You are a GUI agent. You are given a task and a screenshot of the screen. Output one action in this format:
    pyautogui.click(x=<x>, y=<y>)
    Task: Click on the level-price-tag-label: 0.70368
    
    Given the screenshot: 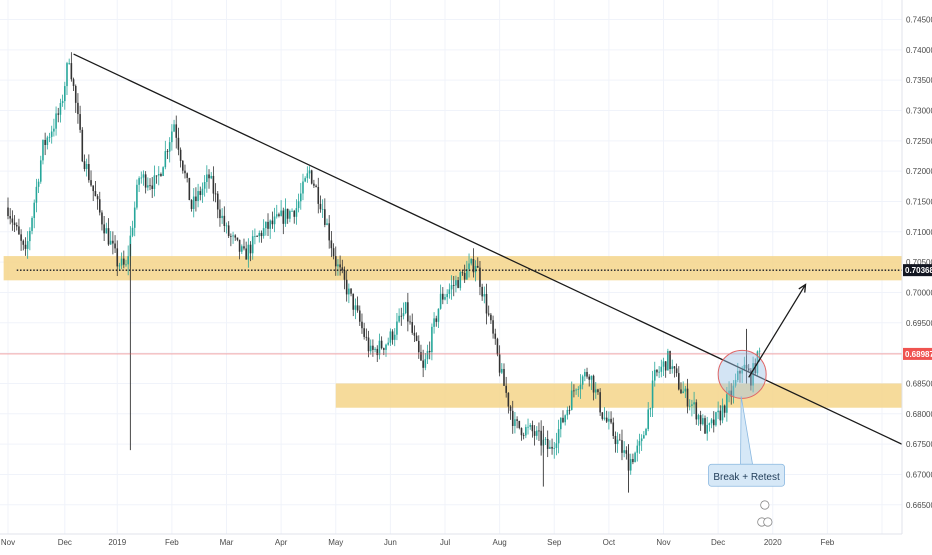 What is the action you would take?
    pyautogui.click(x=918, y=270)
    